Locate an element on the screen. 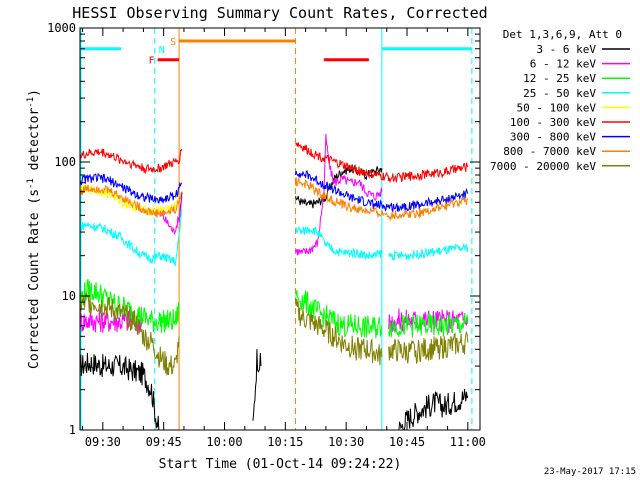  x-tick-label-4: 10:30 is located at coordinates (346, 442).